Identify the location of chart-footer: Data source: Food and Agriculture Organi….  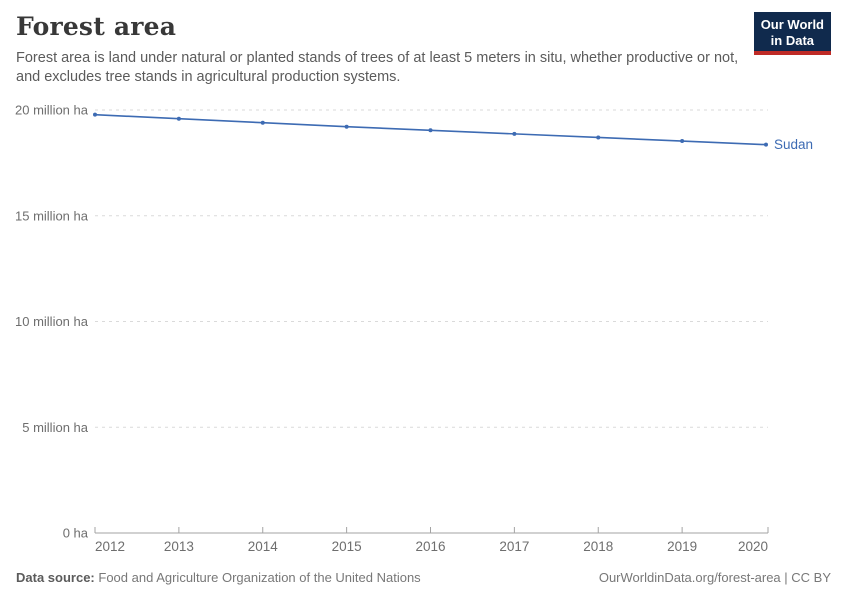
(423, 577).